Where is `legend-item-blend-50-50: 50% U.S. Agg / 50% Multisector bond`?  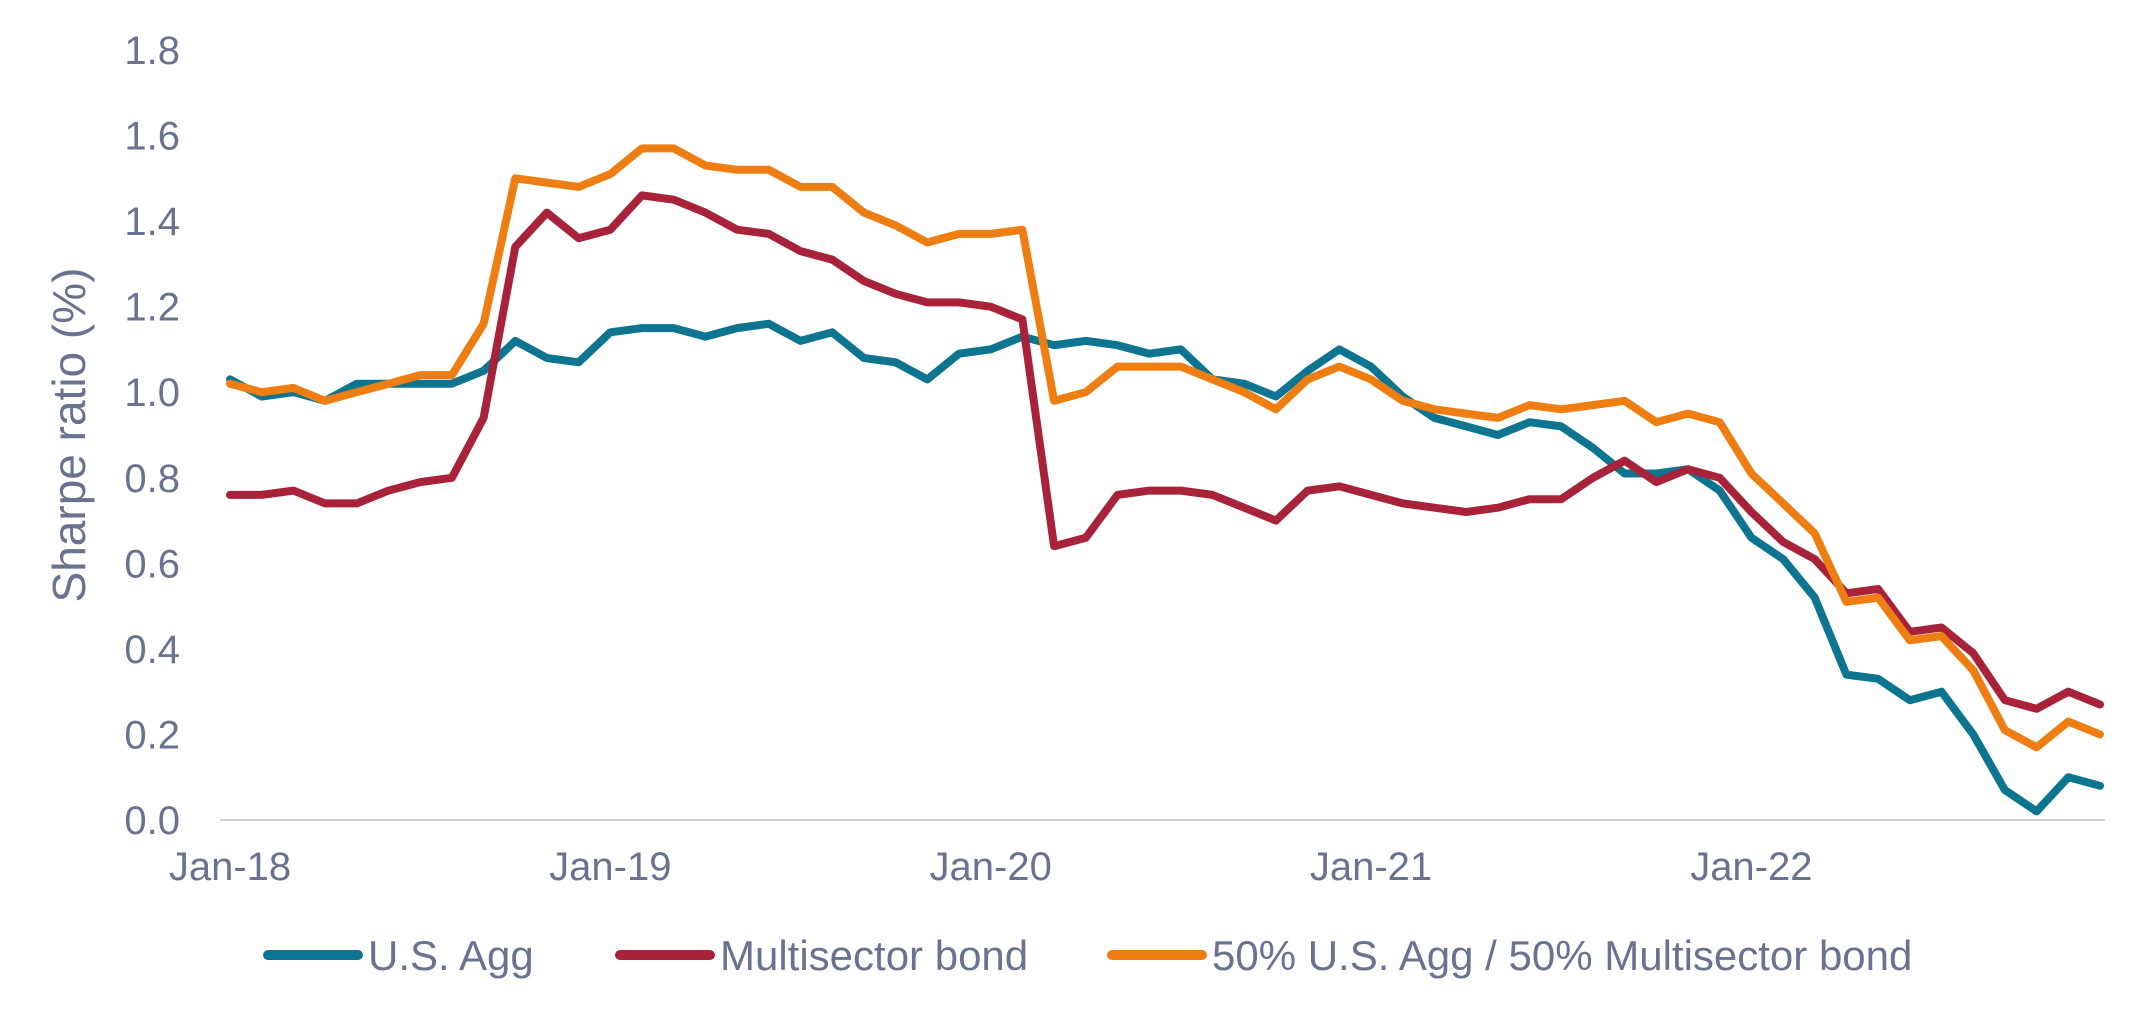
legend-item-blend-50-50: 50% U.S. Agg / 50% Multisector bond is located at coordinates (1509, 955).